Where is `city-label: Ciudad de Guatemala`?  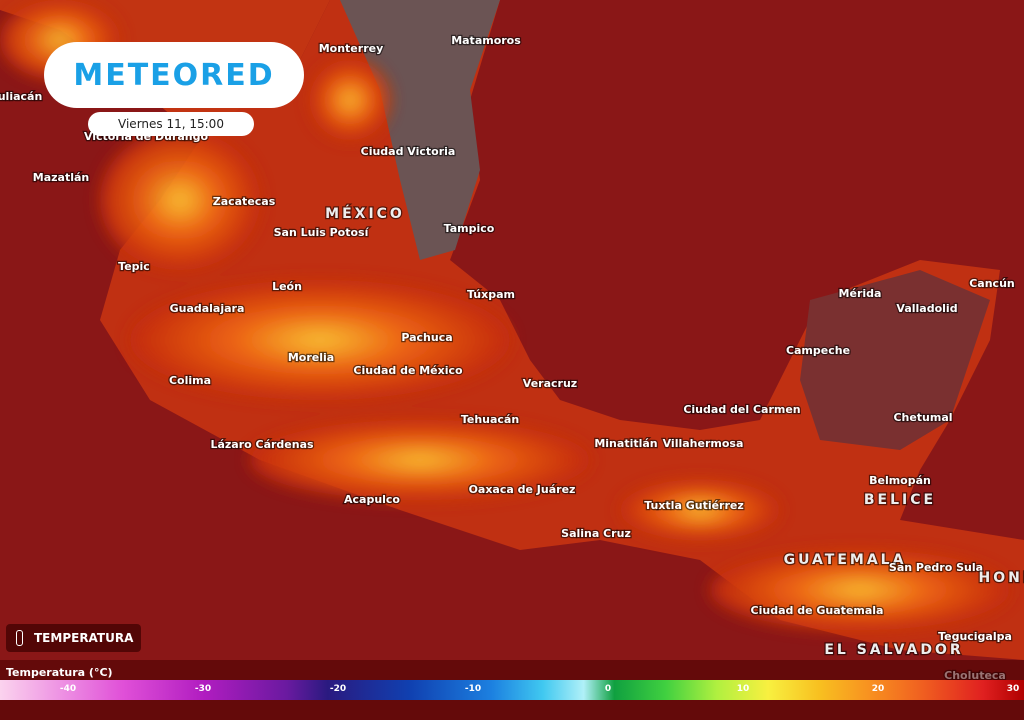
city-label: Ciudad de Guatemala is located at coordinates (817, 610).